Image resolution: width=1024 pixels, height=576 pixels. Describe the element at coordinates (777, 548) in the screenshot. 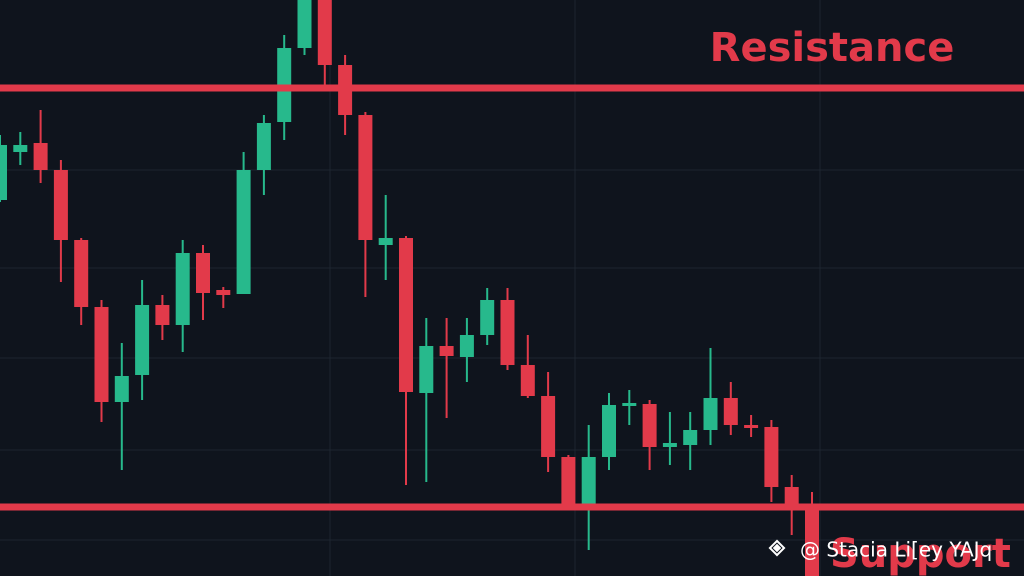

I see `watermark-logo` at that location.